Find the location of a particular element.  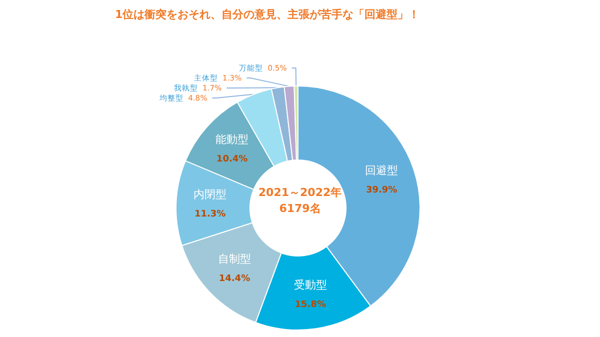

data-label: 15.8% is located at coordinates (310, 305).